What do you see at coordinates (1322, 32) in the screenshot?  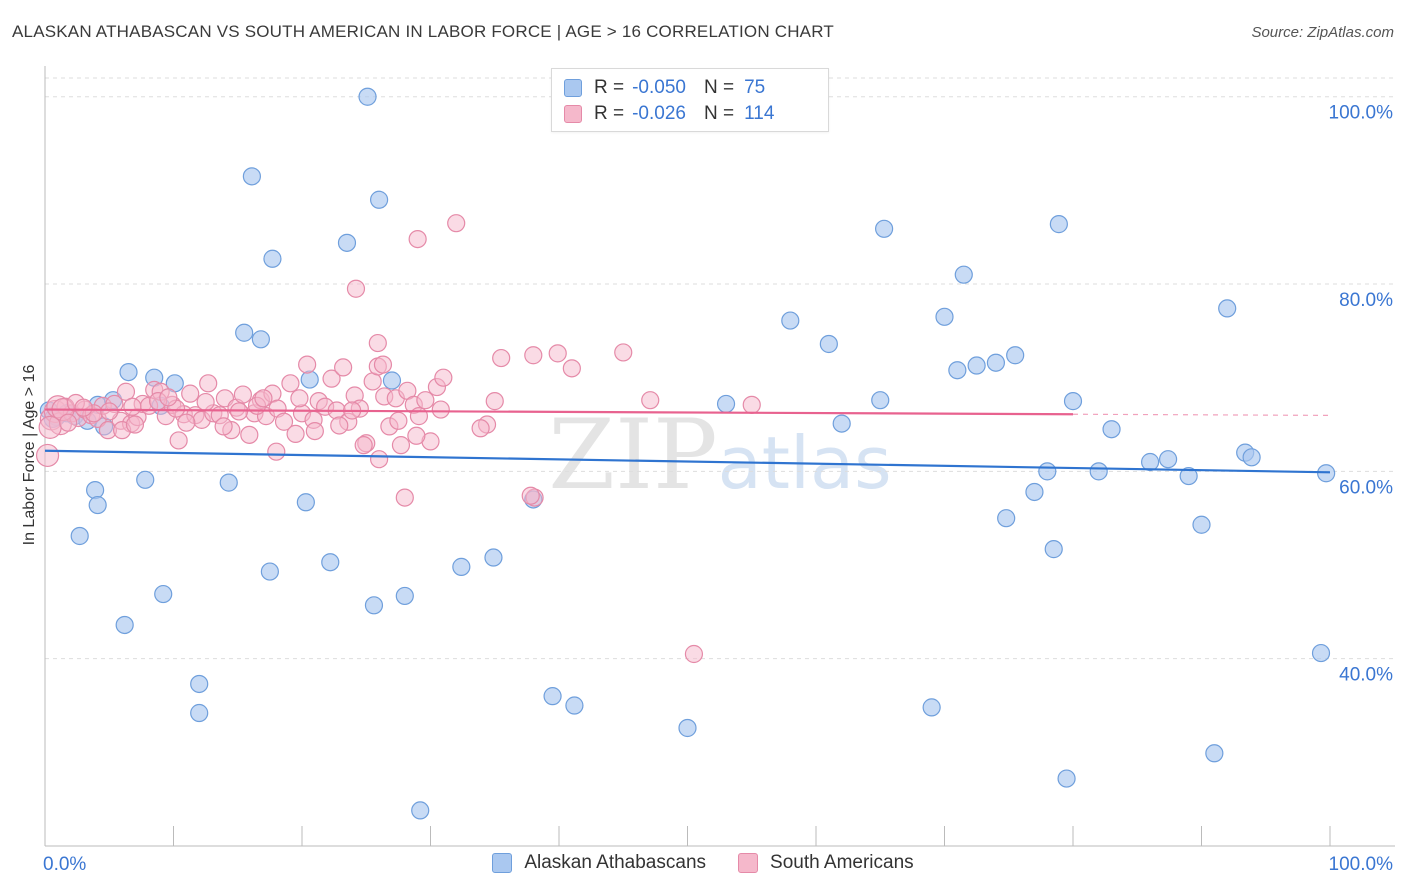 I see `source-credit: Source: ZipAtlas.com` at bounding box center [1322, 32].